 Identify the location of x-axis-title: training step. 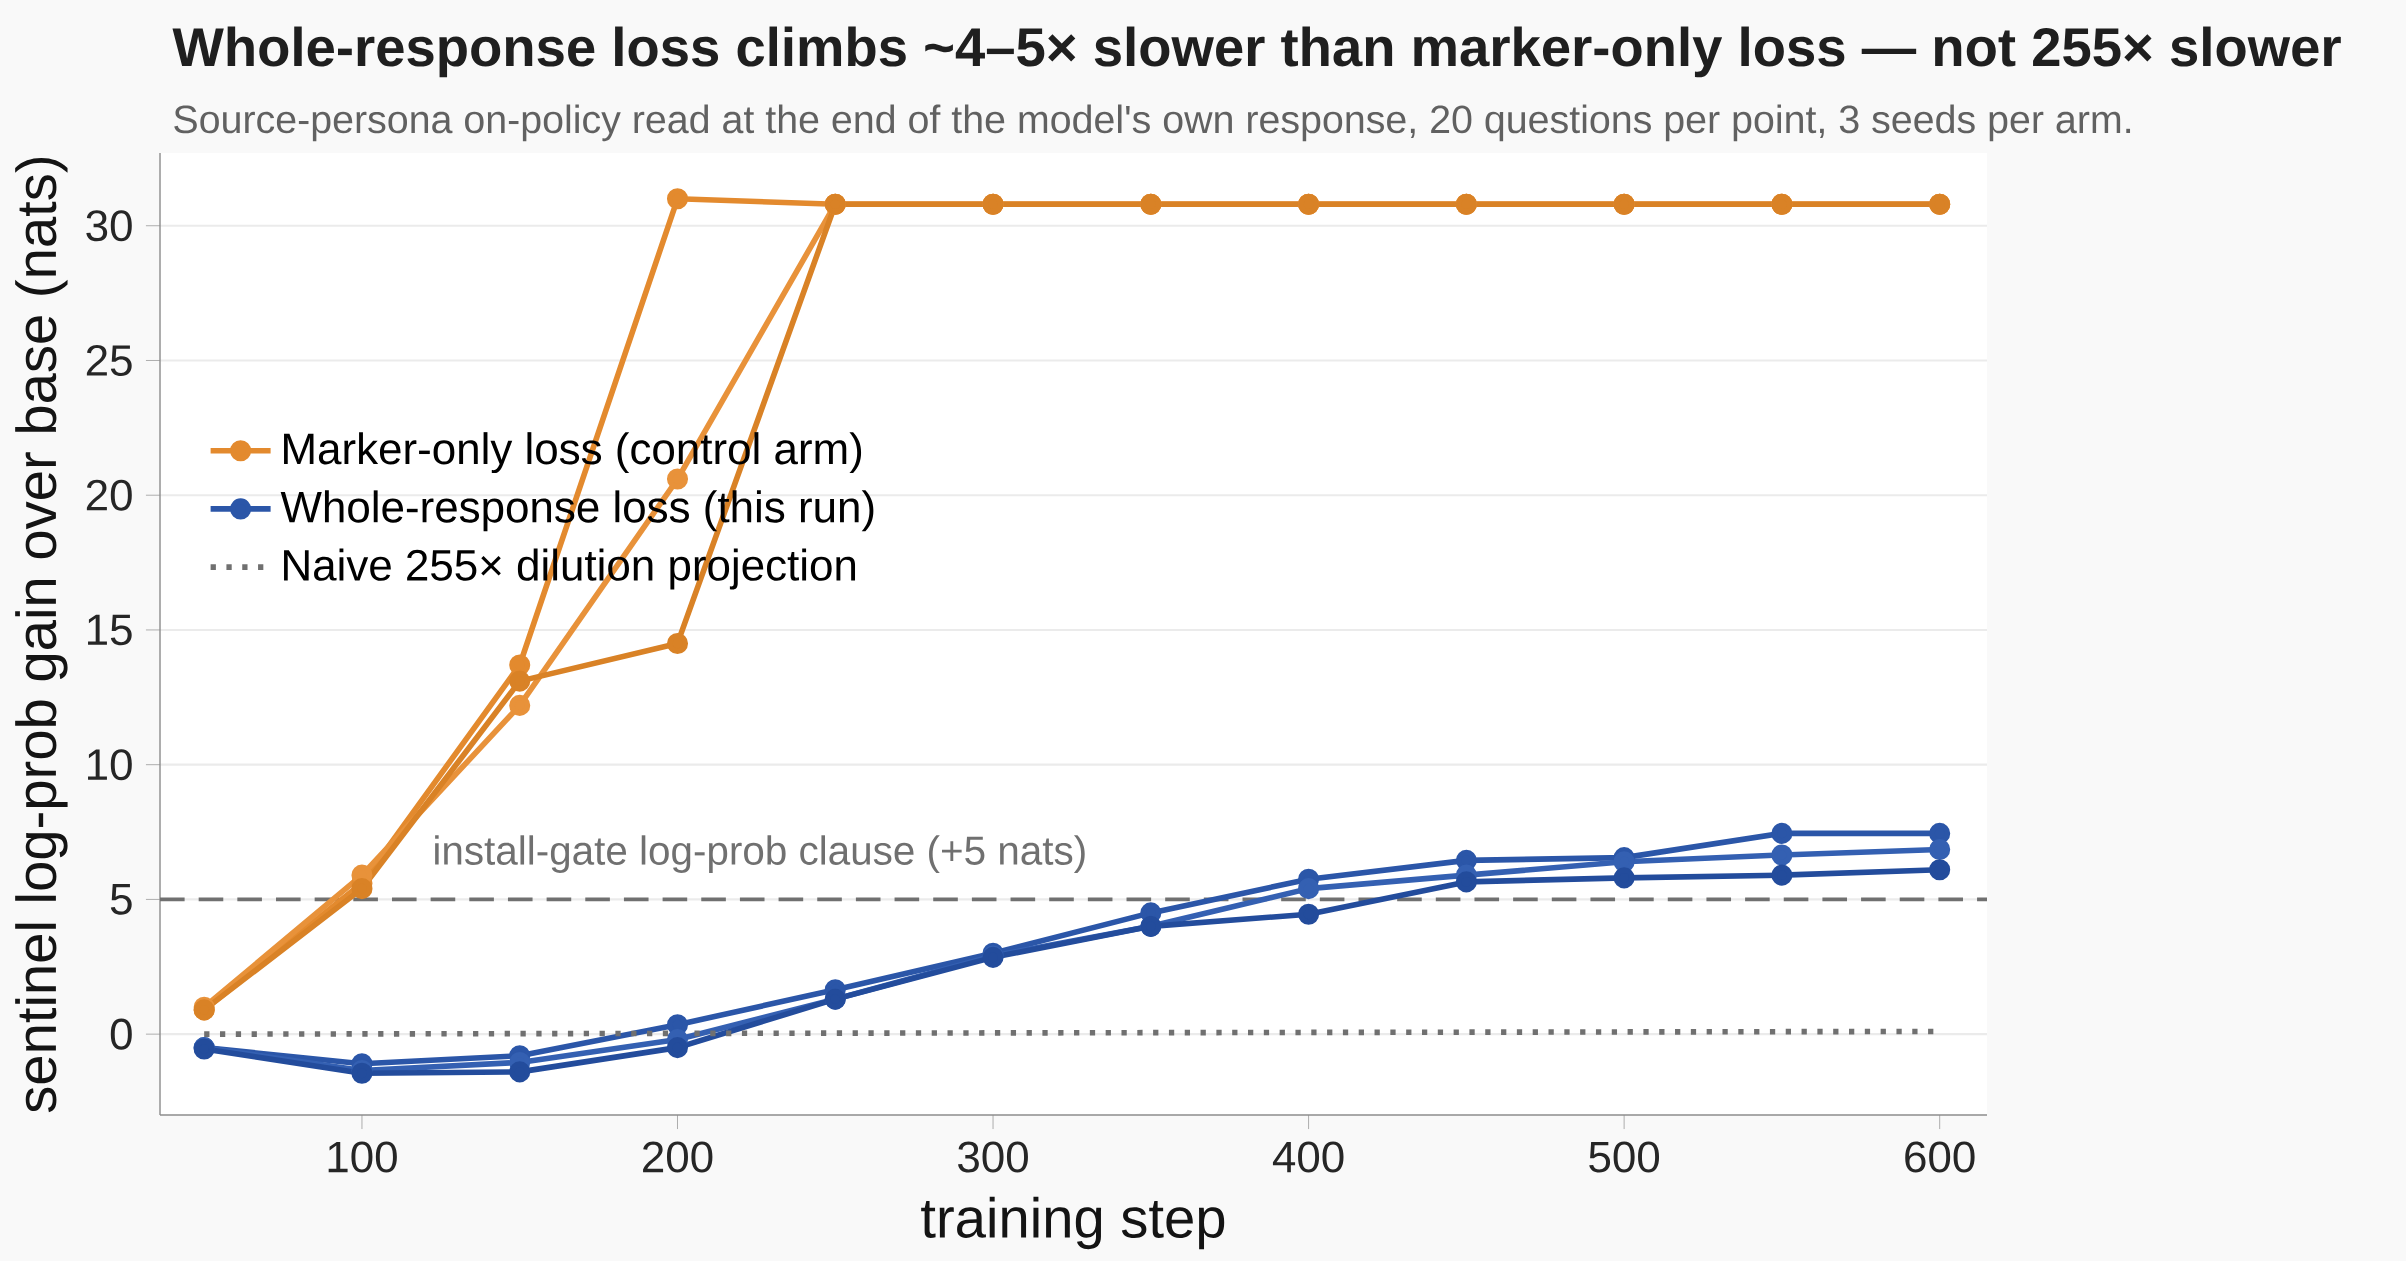
(1073, 1223).